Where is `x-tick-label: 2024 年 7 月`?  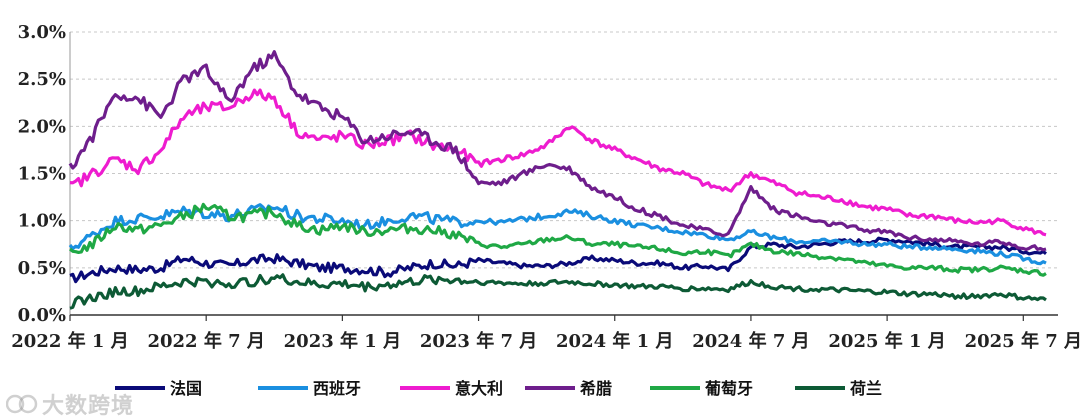 x-tick-label: 2024 年 7 月 is located at coordinates (750, 341).